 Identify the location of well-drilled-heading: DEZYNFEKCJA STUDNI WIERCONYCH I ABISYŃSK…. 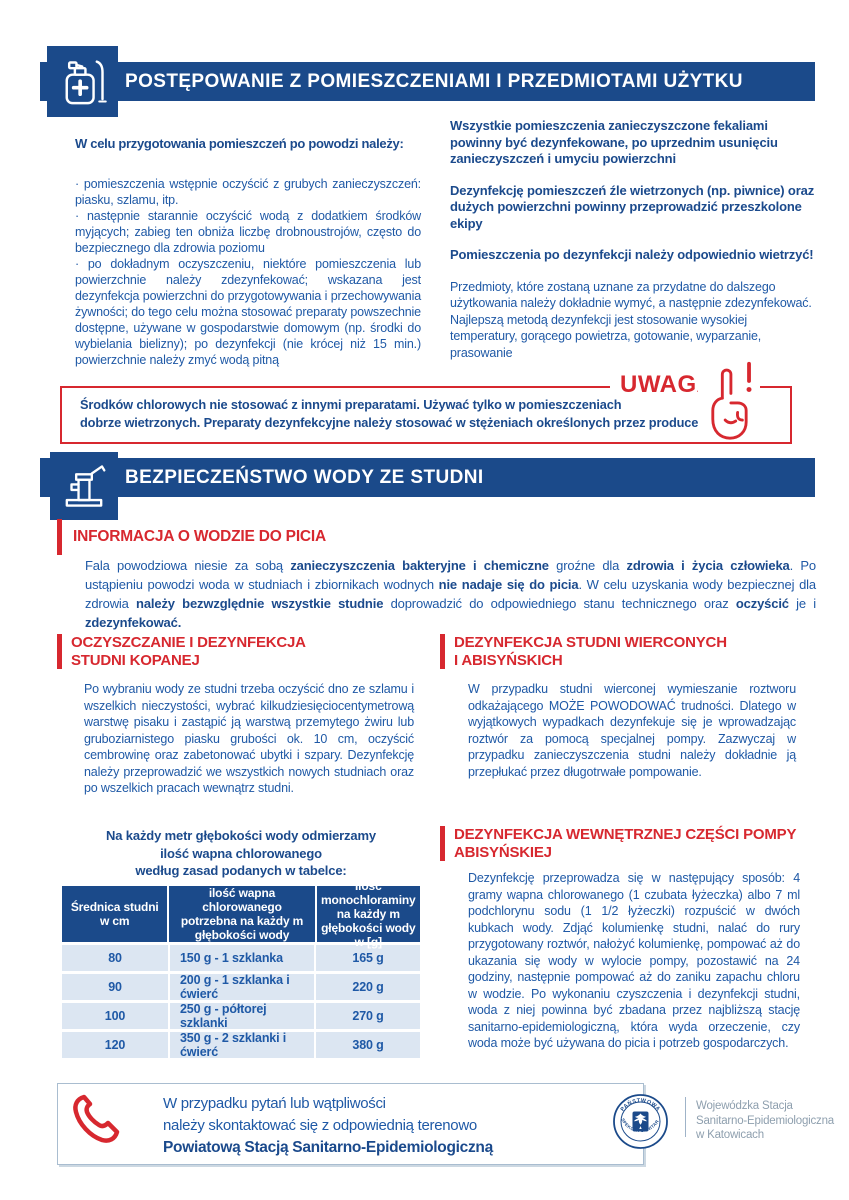
(627, 651).